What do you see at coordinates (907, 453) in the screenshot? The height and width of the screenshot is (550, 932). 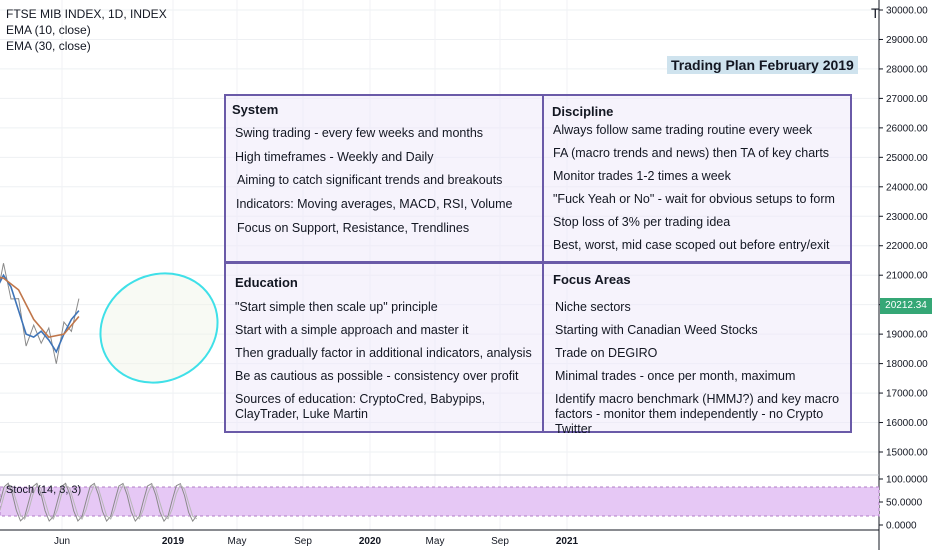 I see `price-tick-label: 15000.00` at bounding box center [907, 453].